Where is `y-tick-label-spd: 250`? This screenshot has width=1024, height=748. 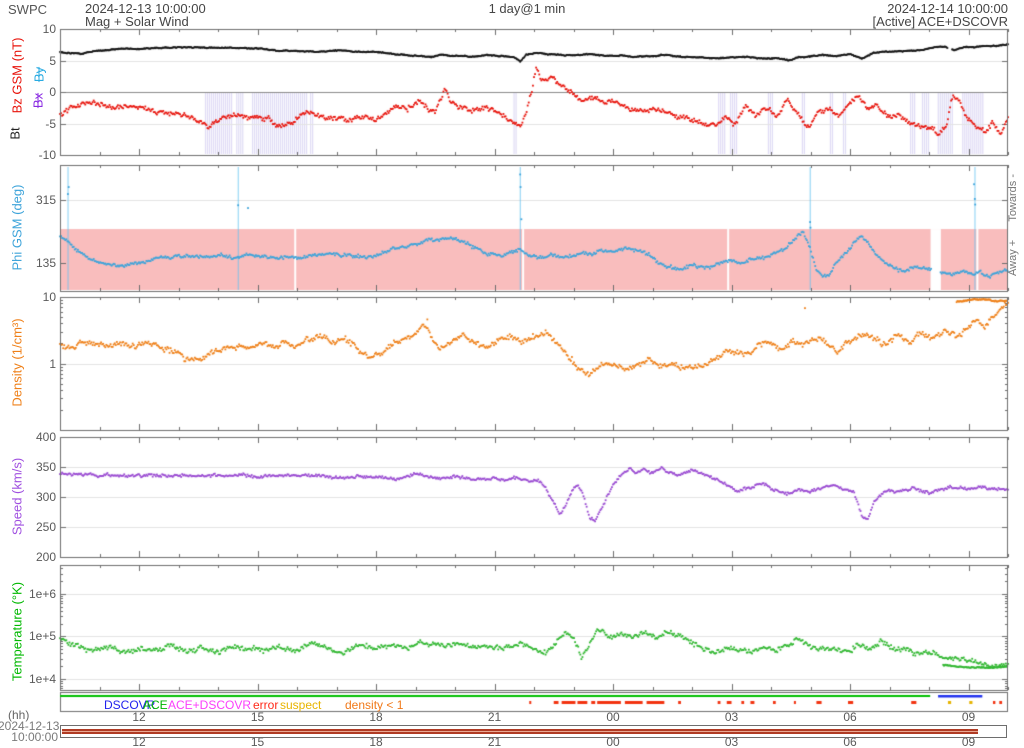
y-tick-label-spd: 250 is located at coordinates (45, 527).